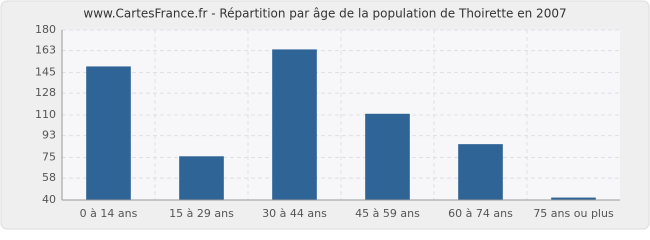 The width and height of the screenshot is (650, 240). What do you see at coordinates (294, 213) in the screenshot?
I see `x-tick-label: 30 à 44 ans` at bounding box center [294, 213].